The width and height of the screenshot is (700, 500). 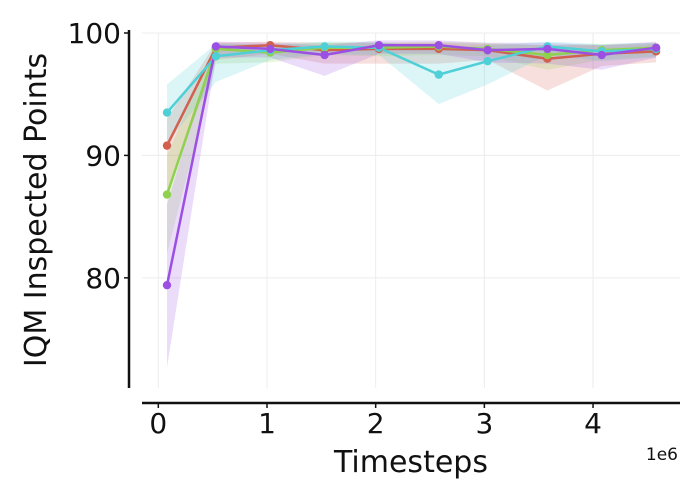 What do you see at coordinates (376, 423) in the screenshot?
I see `x-tick-label: 2` at bounding box center [376, 423].